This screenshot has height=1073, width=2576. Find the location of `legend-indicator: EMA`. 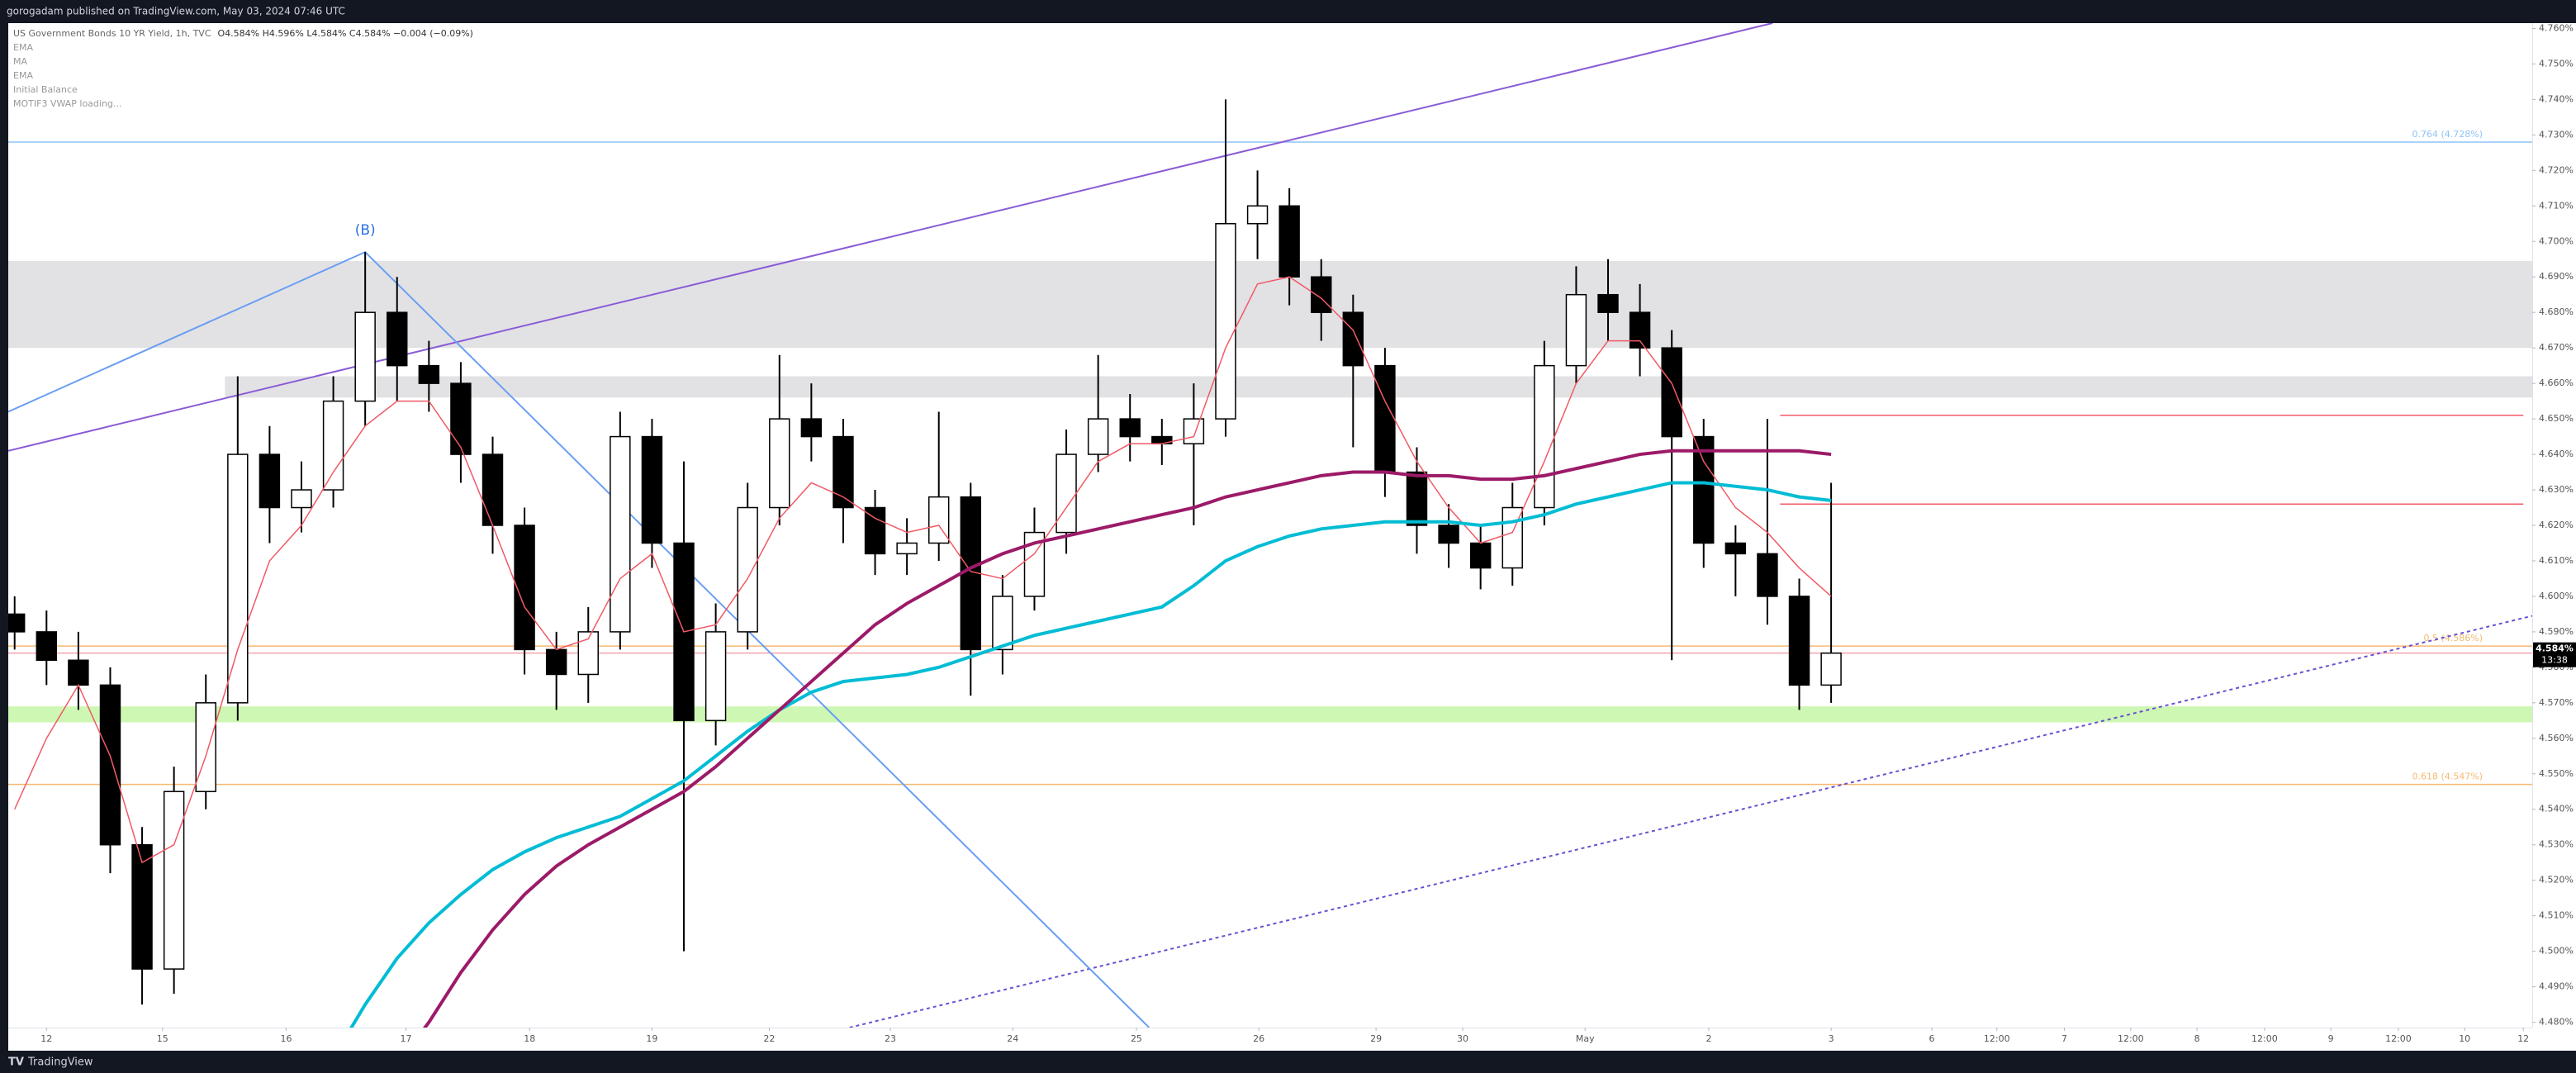

legend-indicator: EMA is located at coordinates (23, 48).